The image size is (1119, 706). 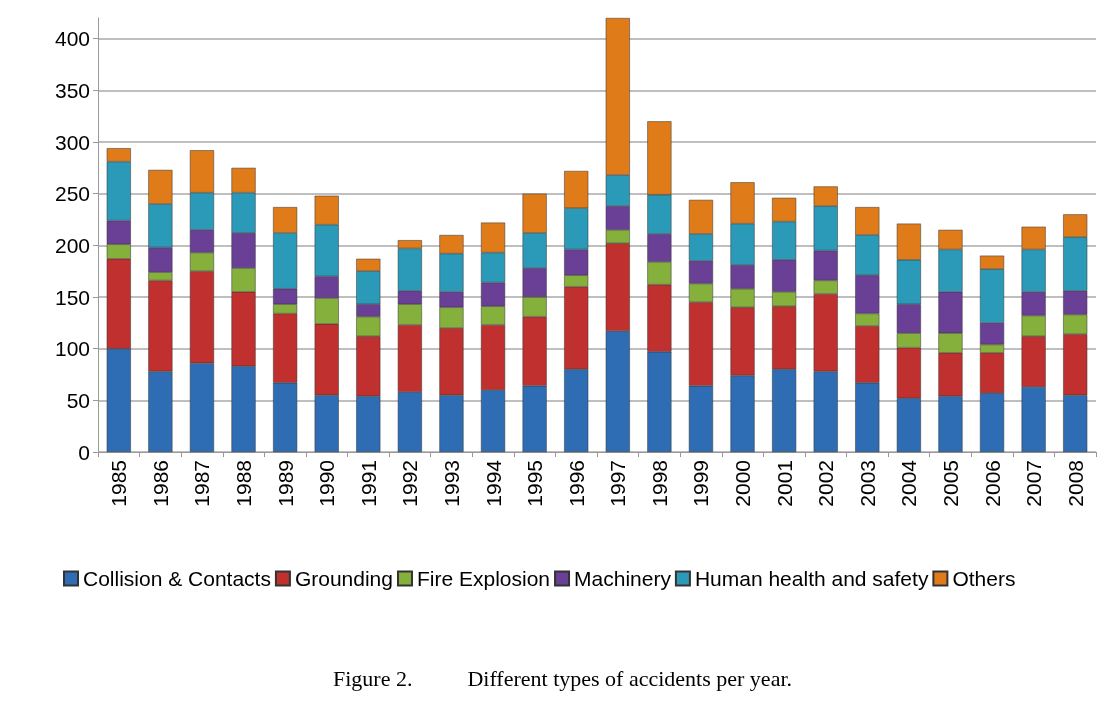 What do you see at coordinates (72, 90) in the screenshot?
I see `y-tick-label: 350` at bounding box center [72, 90].